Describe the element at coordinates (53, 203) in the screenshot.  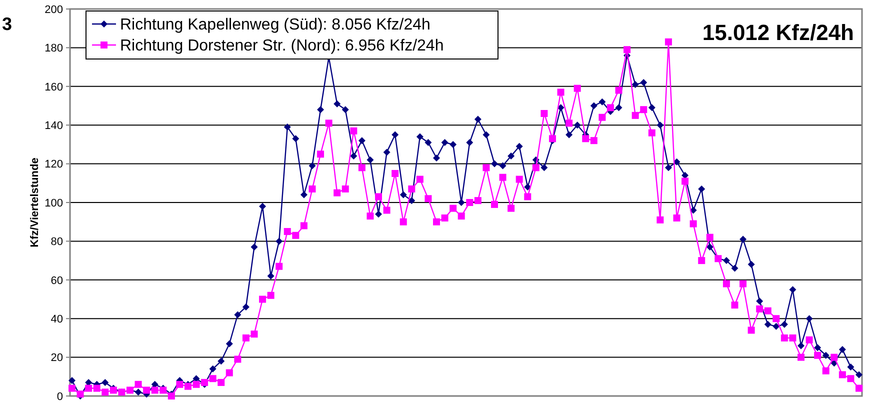
I see `y-tick-label: 100` at that location.